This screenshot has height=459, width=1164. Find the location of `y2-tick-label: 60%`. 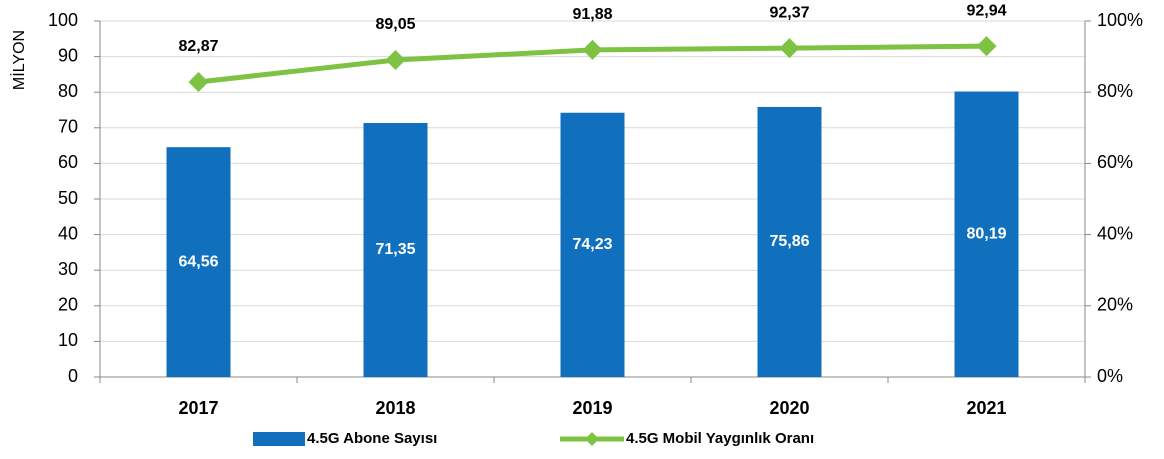

y2-tick-label: 60% is located at coordinates (1115, 162).